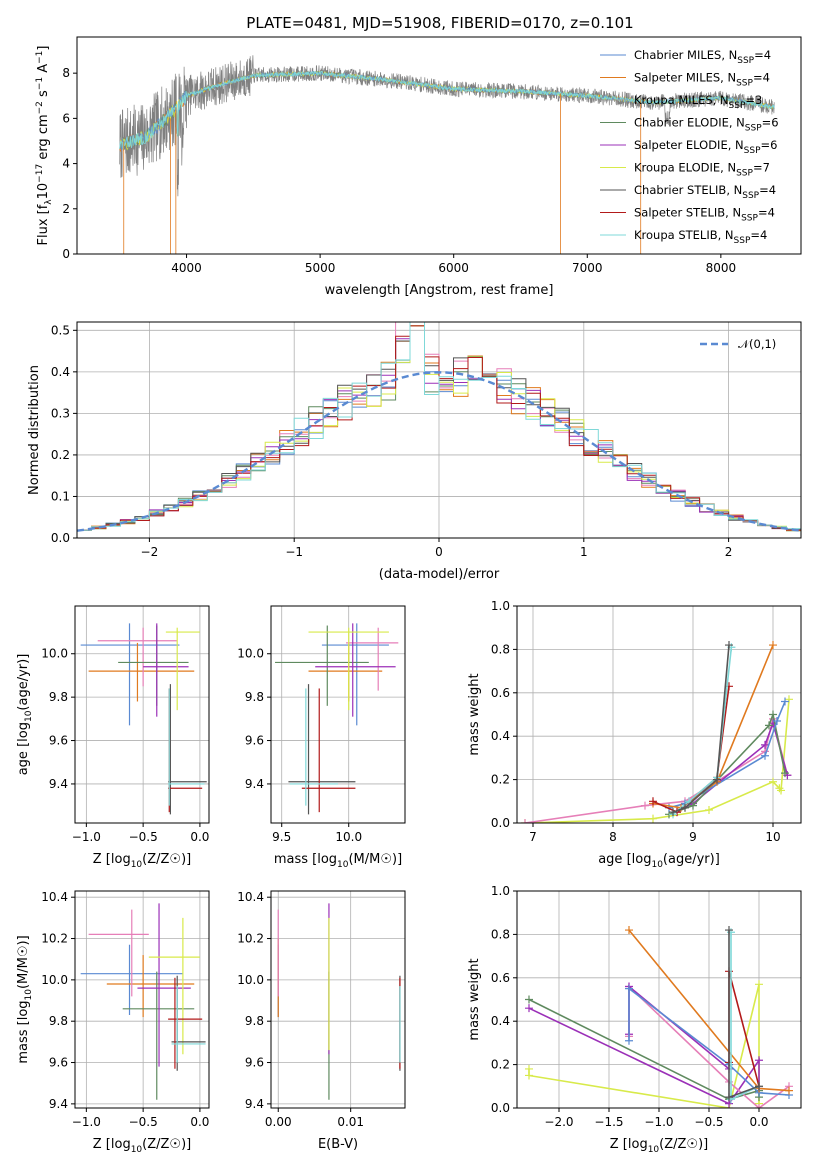 This screenshot has height=1170, width=819. I want to click on plot-area-spectrum, so click(447, 154).